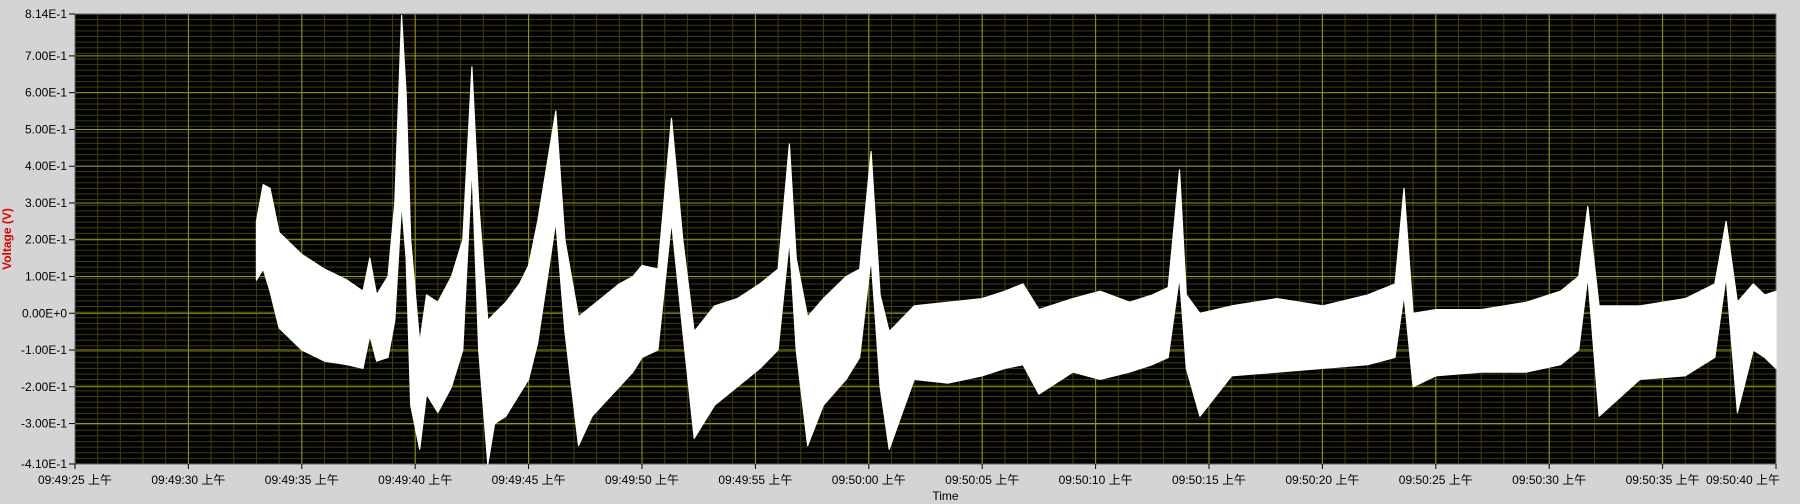  Describe the element at coordinates (75, 480) in the screenshot. I see `x-tick-label: 09:49:25 上午` at that location.